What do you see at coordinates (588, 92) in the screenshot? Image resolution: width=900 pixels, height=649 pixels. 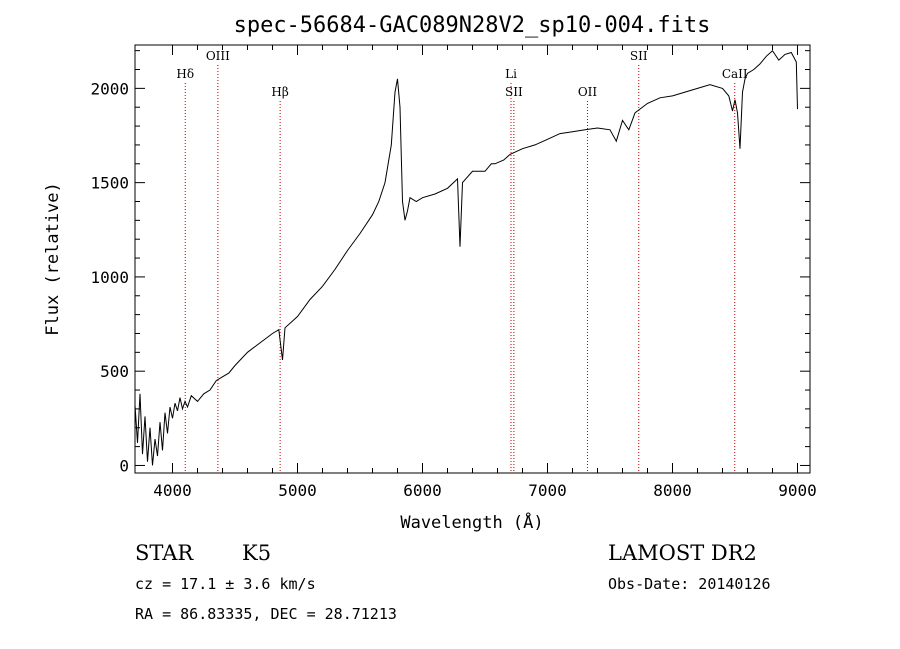 I see `line-marker-label: OII` at bounding box center [588, 92].